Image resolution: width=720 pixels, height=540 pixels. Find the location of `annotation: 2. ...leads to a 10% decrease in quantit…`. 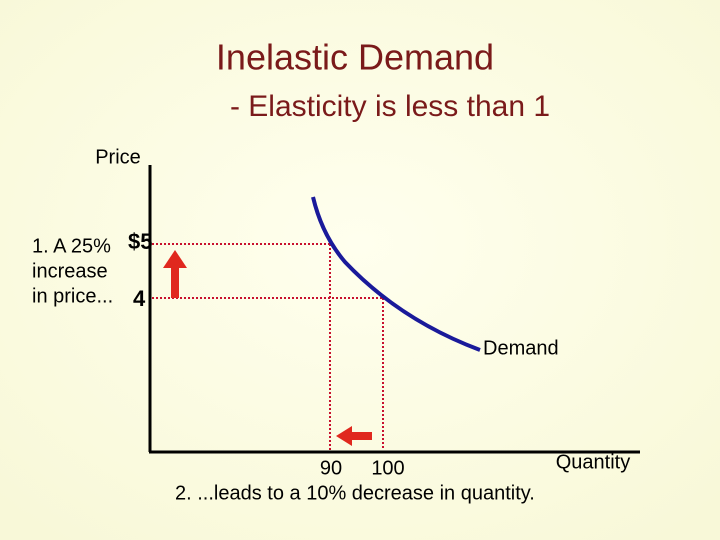

annotation: 2. ...leads to a 10% decrease in quantit… is located at coordinates (355, 493).